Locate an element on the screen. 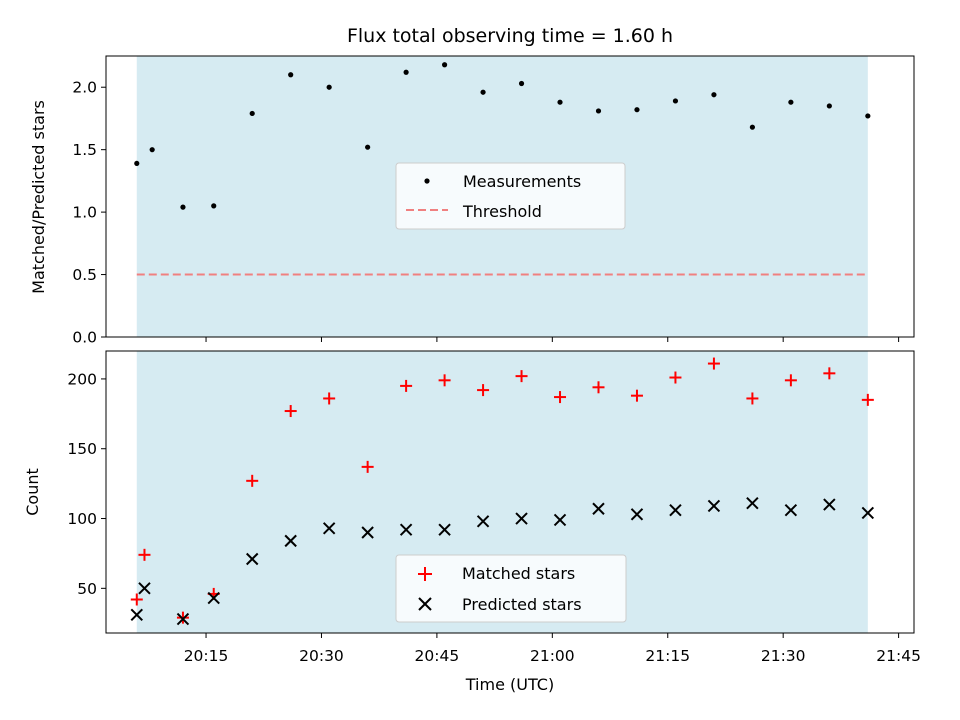  legend-measurements-label: Measurements is located at coordinates (522, 181).